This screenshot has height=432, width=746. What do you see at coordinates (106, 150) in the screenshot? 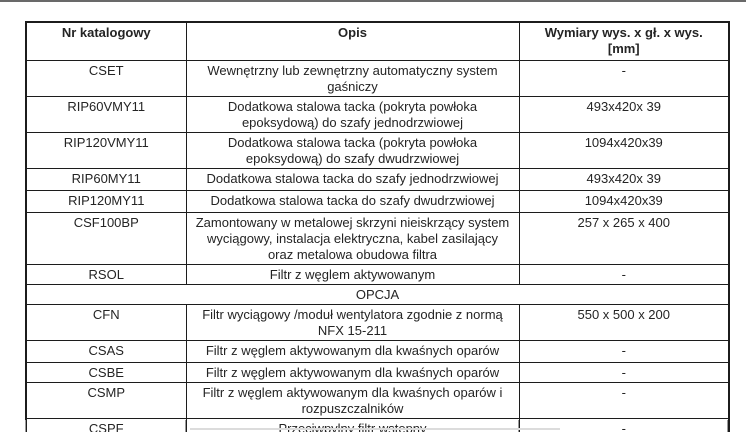
I see `catalog-number-cell: RIP120VMY11` at bounding box center [106, 150].